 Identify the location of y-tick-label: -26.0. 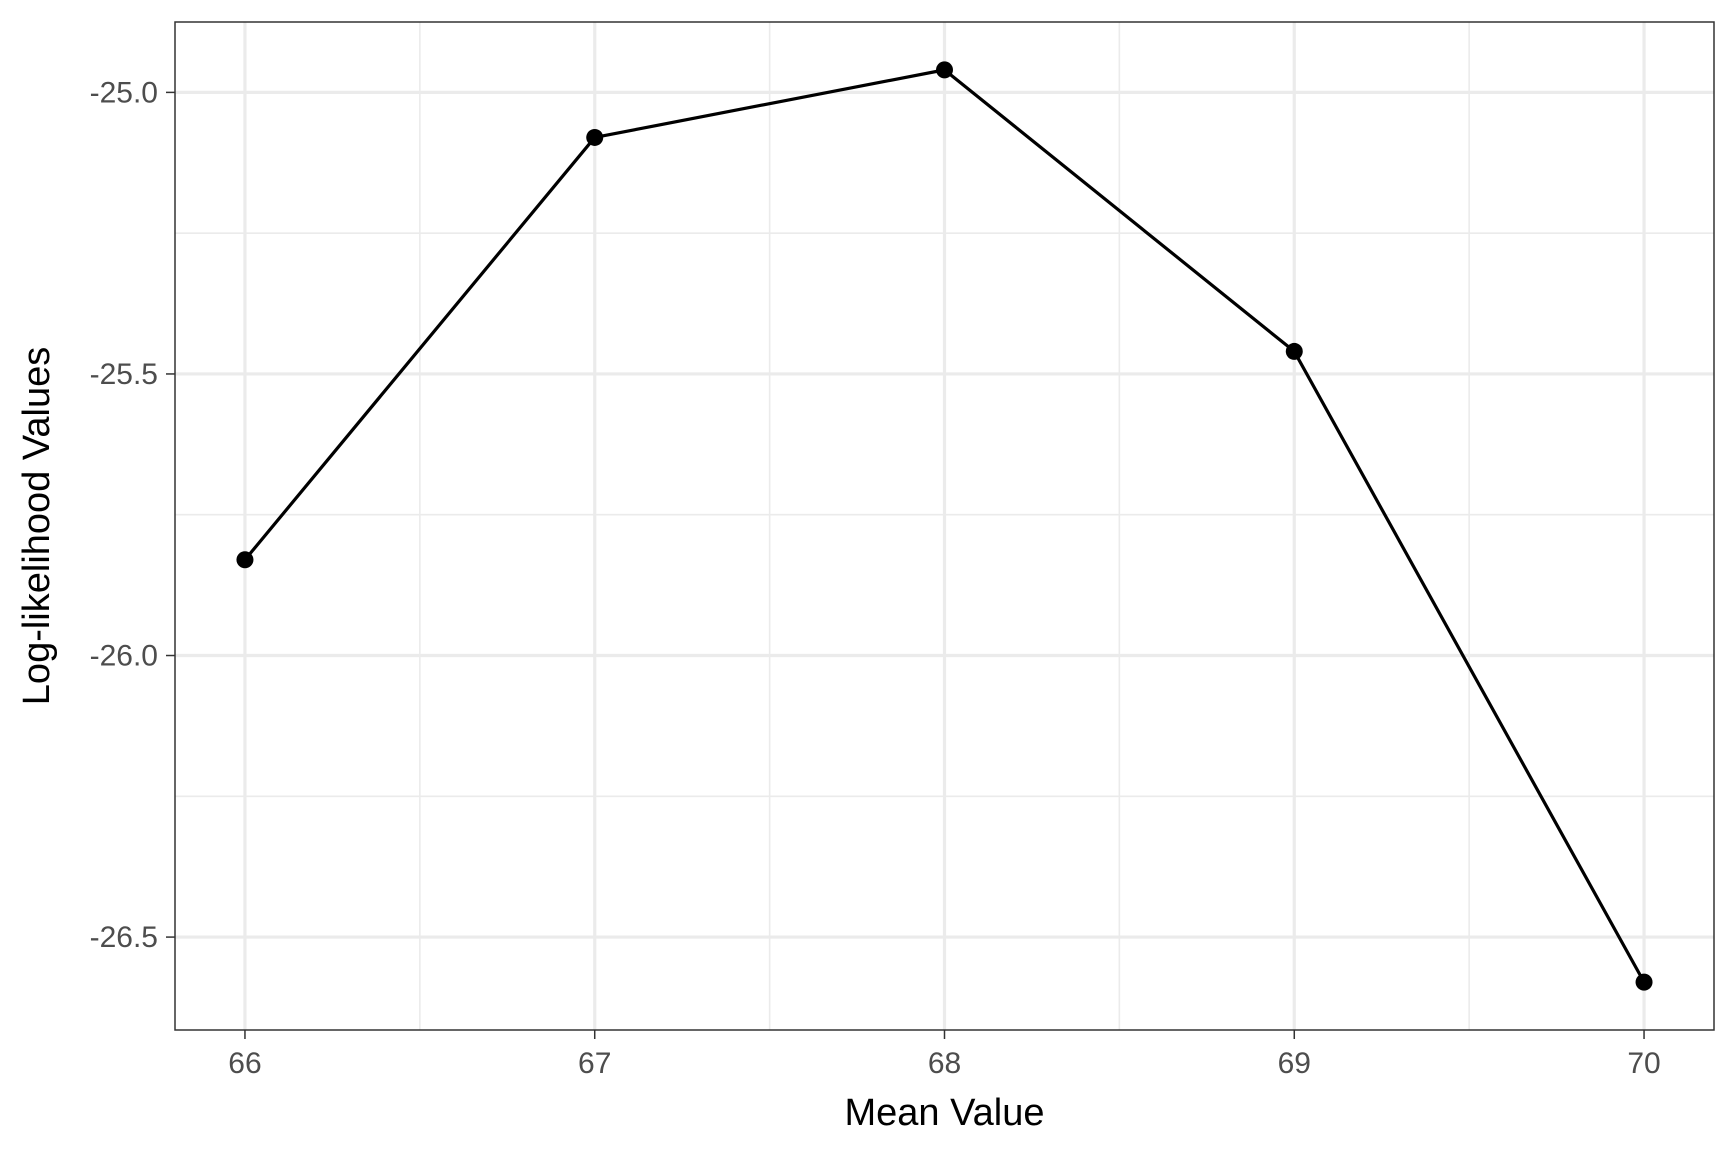
(124, 656).